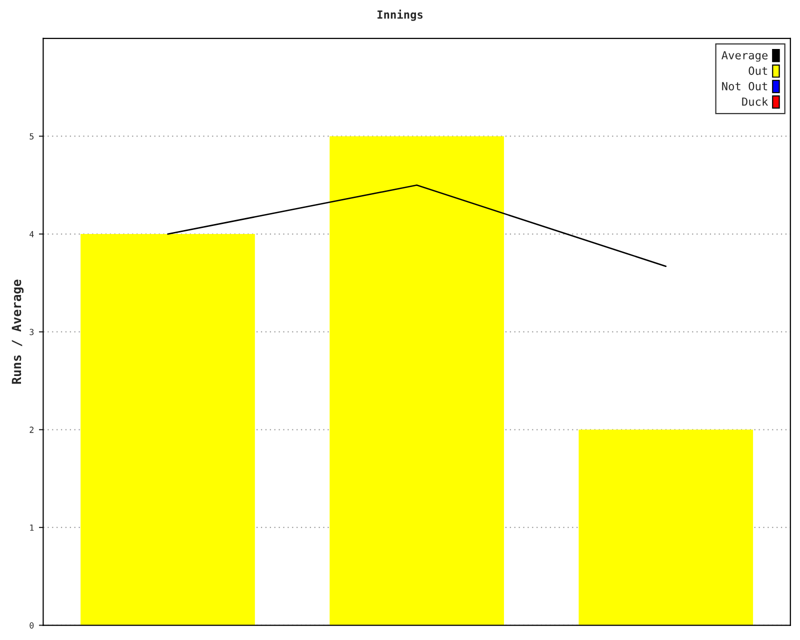 Image resolution: width=800 pixels, height=640 pixels. What do you see at coordinates (32, 527) in the screenshot?
I see `y-tick-label: 1` at bounding box center [32, 527].